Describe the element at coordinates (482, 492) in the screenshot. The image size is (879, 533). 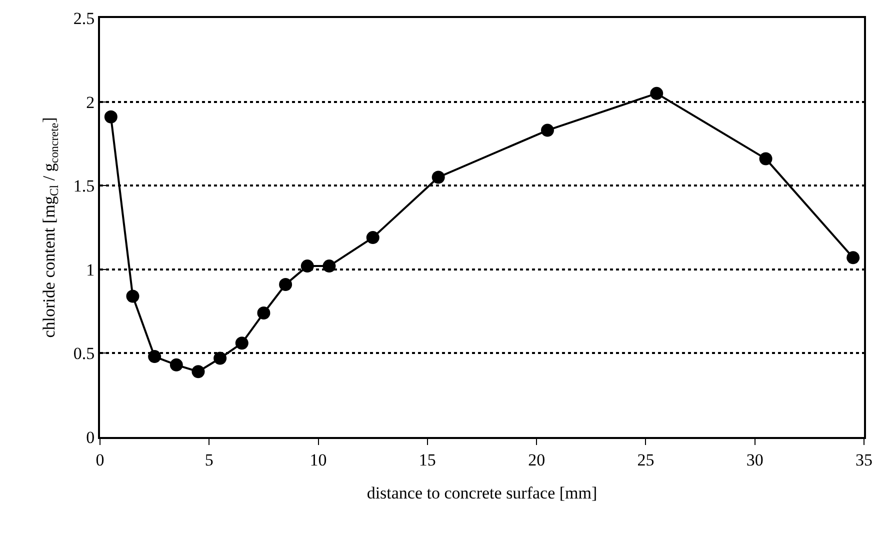
I see `x-axis-title: distance to concrete surface [mm]` at that location.